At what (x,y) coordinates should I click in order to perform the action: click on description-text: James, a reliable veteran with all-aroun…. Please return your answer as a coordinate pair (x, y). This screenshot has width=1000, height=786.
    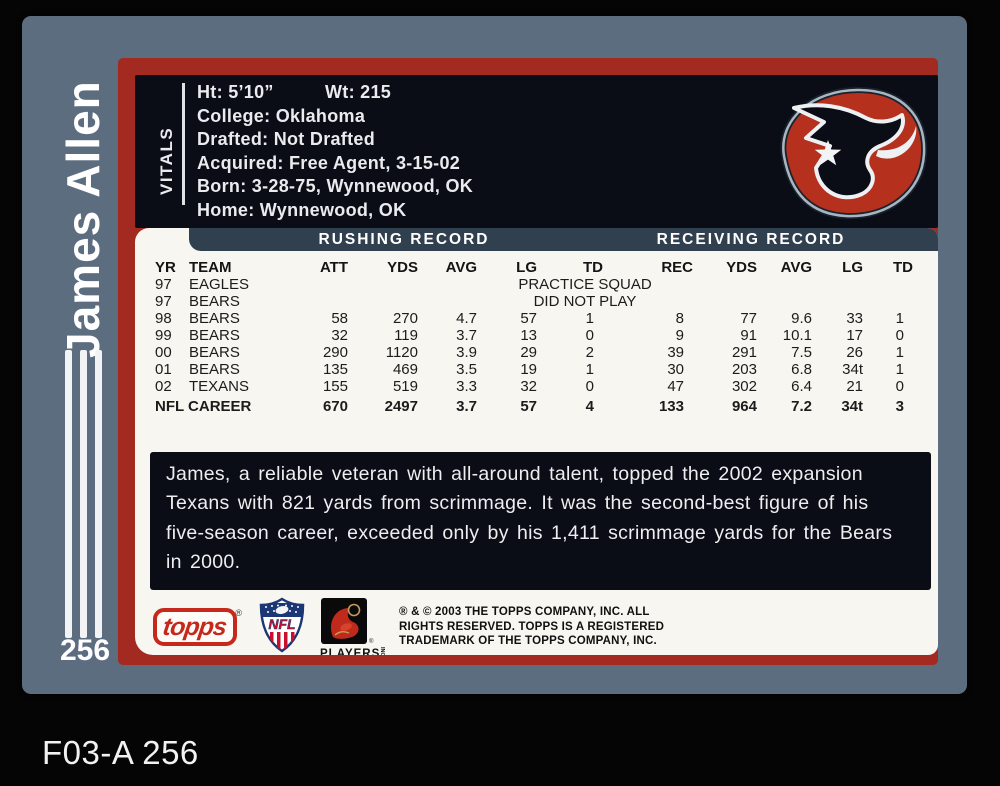
    Looking at the image, I should click on (529, 518).